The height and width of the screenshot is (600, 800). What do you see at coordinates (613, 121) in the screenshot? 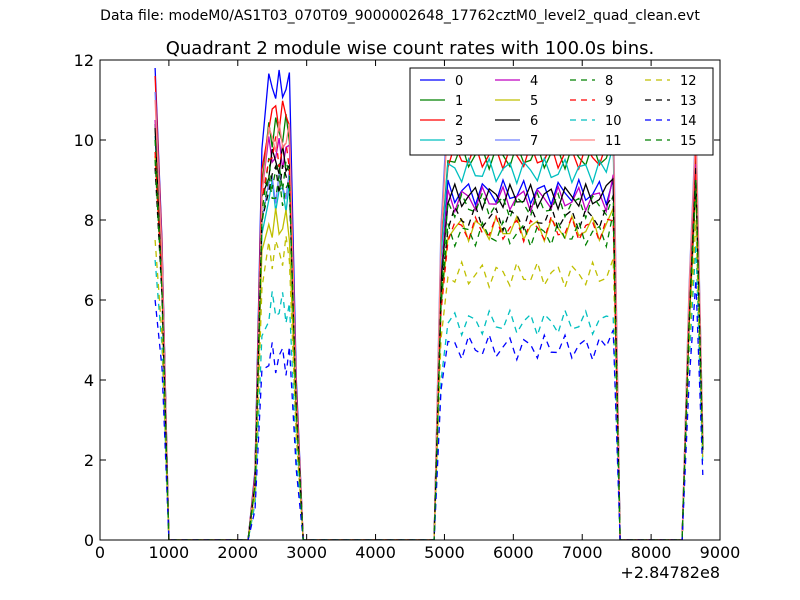
I see `legend-label-10: 10` at bounding box center [613, 121].